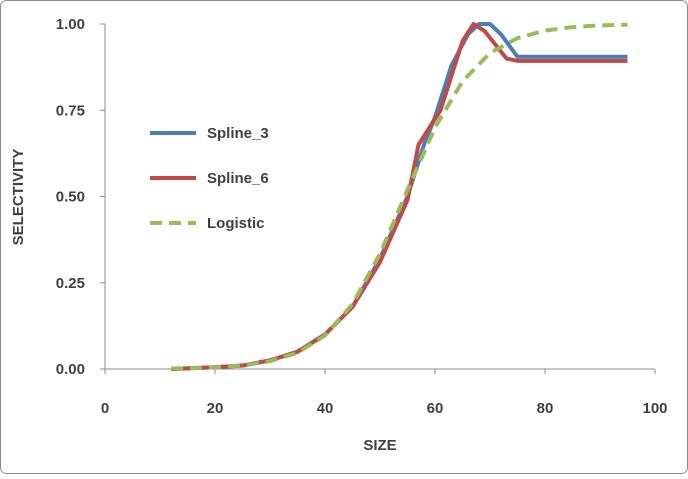 Image resolution: width=688 pixels, height=479 pixels. What do you see at coordinates (238, 133) in the screenshot?
I see `legend-label: Spline_3` at bounding box center [238, 133].